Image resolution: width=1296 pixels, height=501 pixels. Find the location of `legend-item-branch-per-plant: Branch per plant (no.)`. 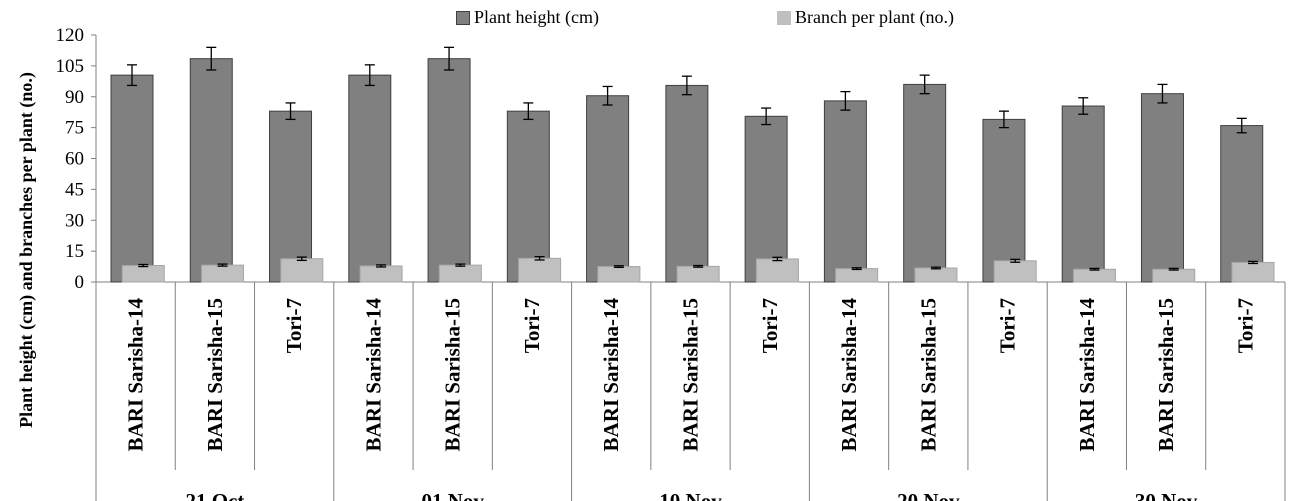

legend-item-branch-per-plant: Branch per plant (no.) is located at coordinates (865, 17).